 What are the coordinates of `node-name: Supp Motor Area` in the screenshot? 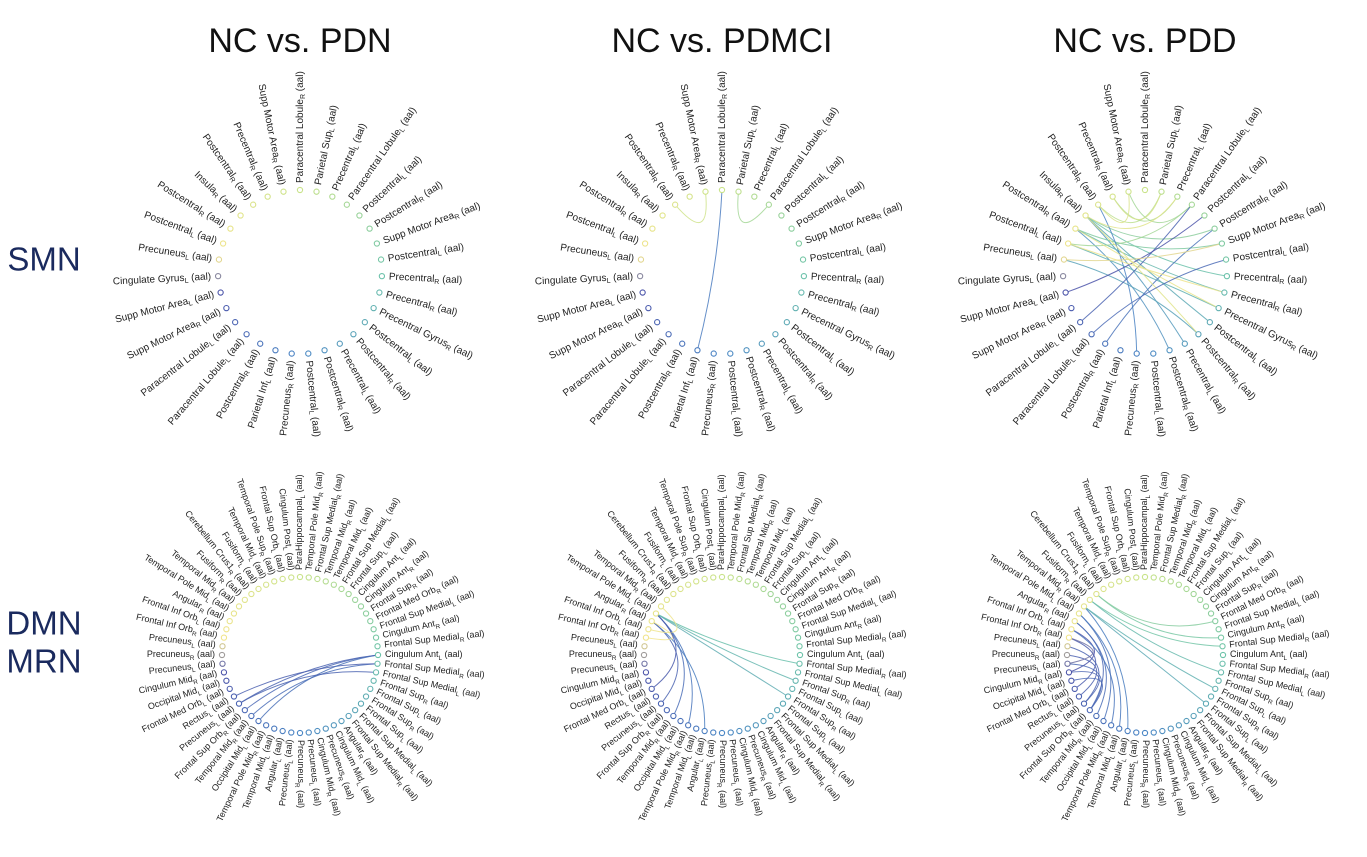 It's located at (997, 311).